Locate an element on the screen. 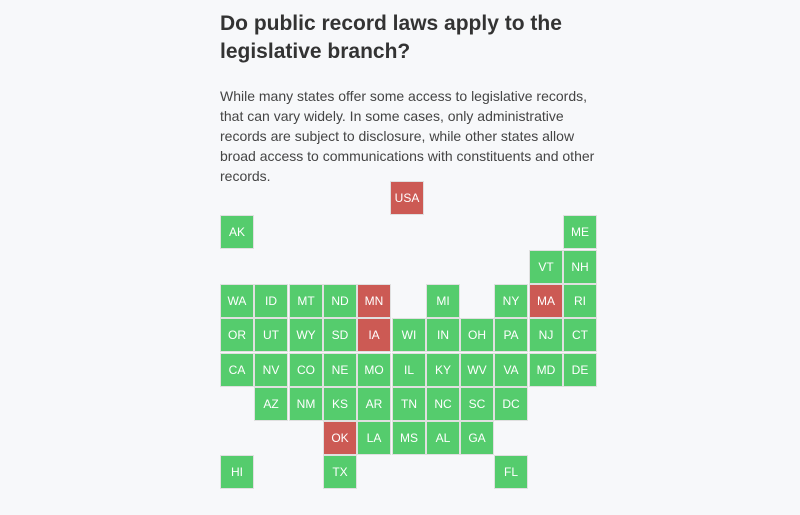 The height and width of the screenshot is (515, 800). state-tile-mt: MT is located at coordinates (306, 301).